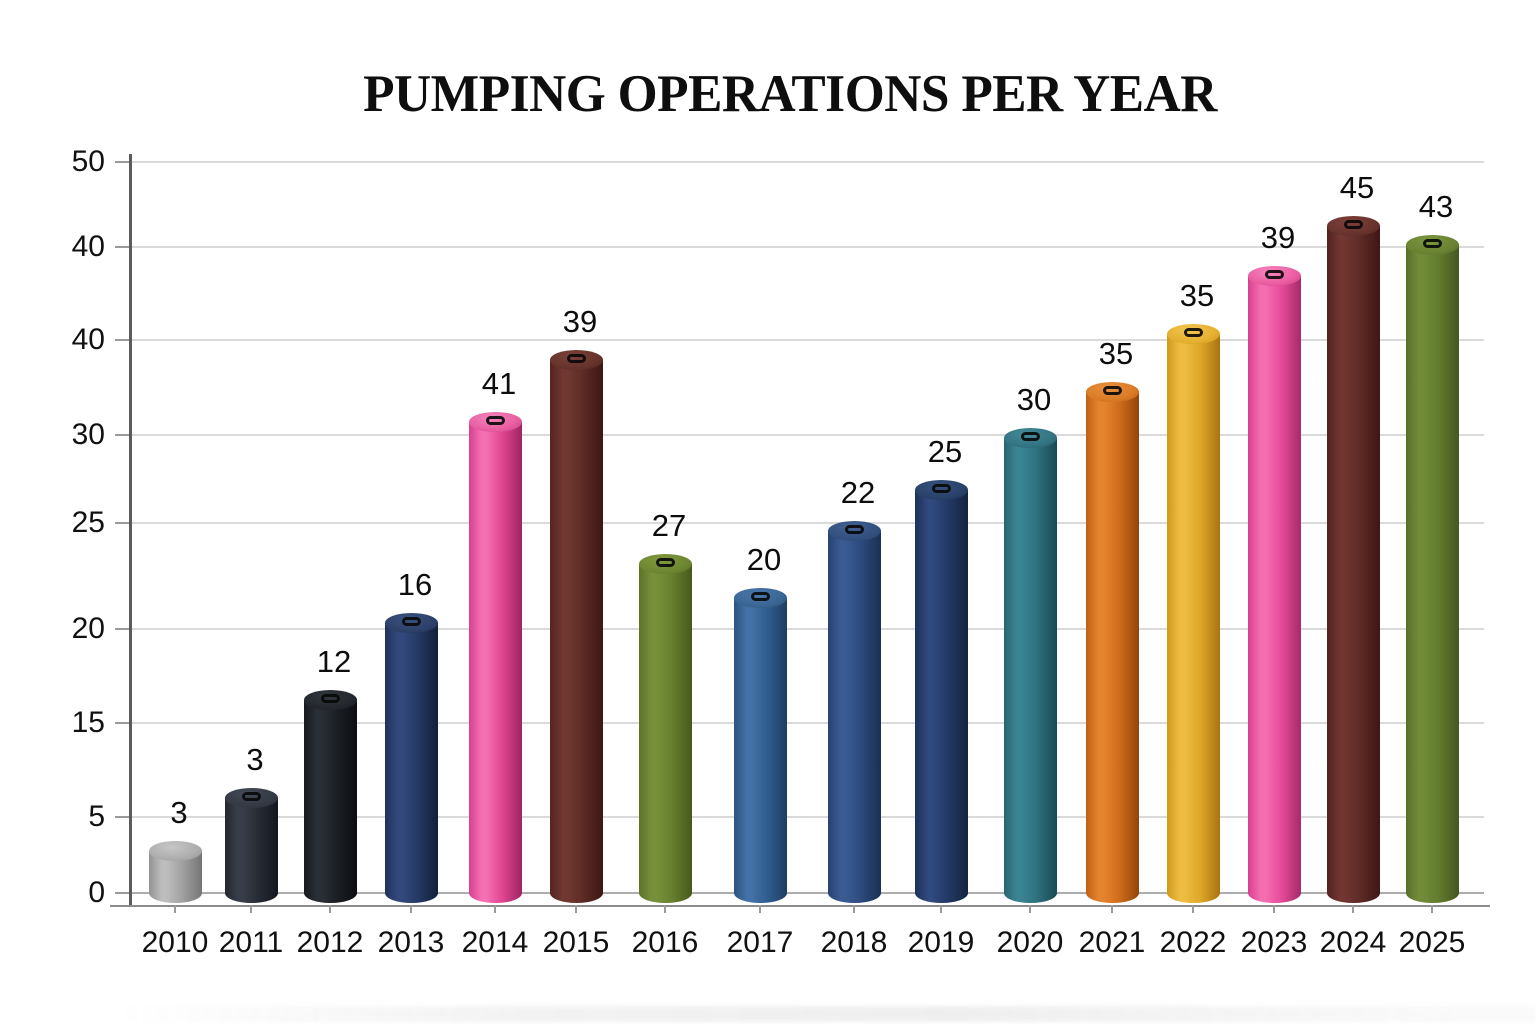 This screenshot has width=1536, height=1024. What do you see at coordinates (1112, 647) in the screenshot?
I see `bar-cylinder-2021` at bounding box center [1112, 647].